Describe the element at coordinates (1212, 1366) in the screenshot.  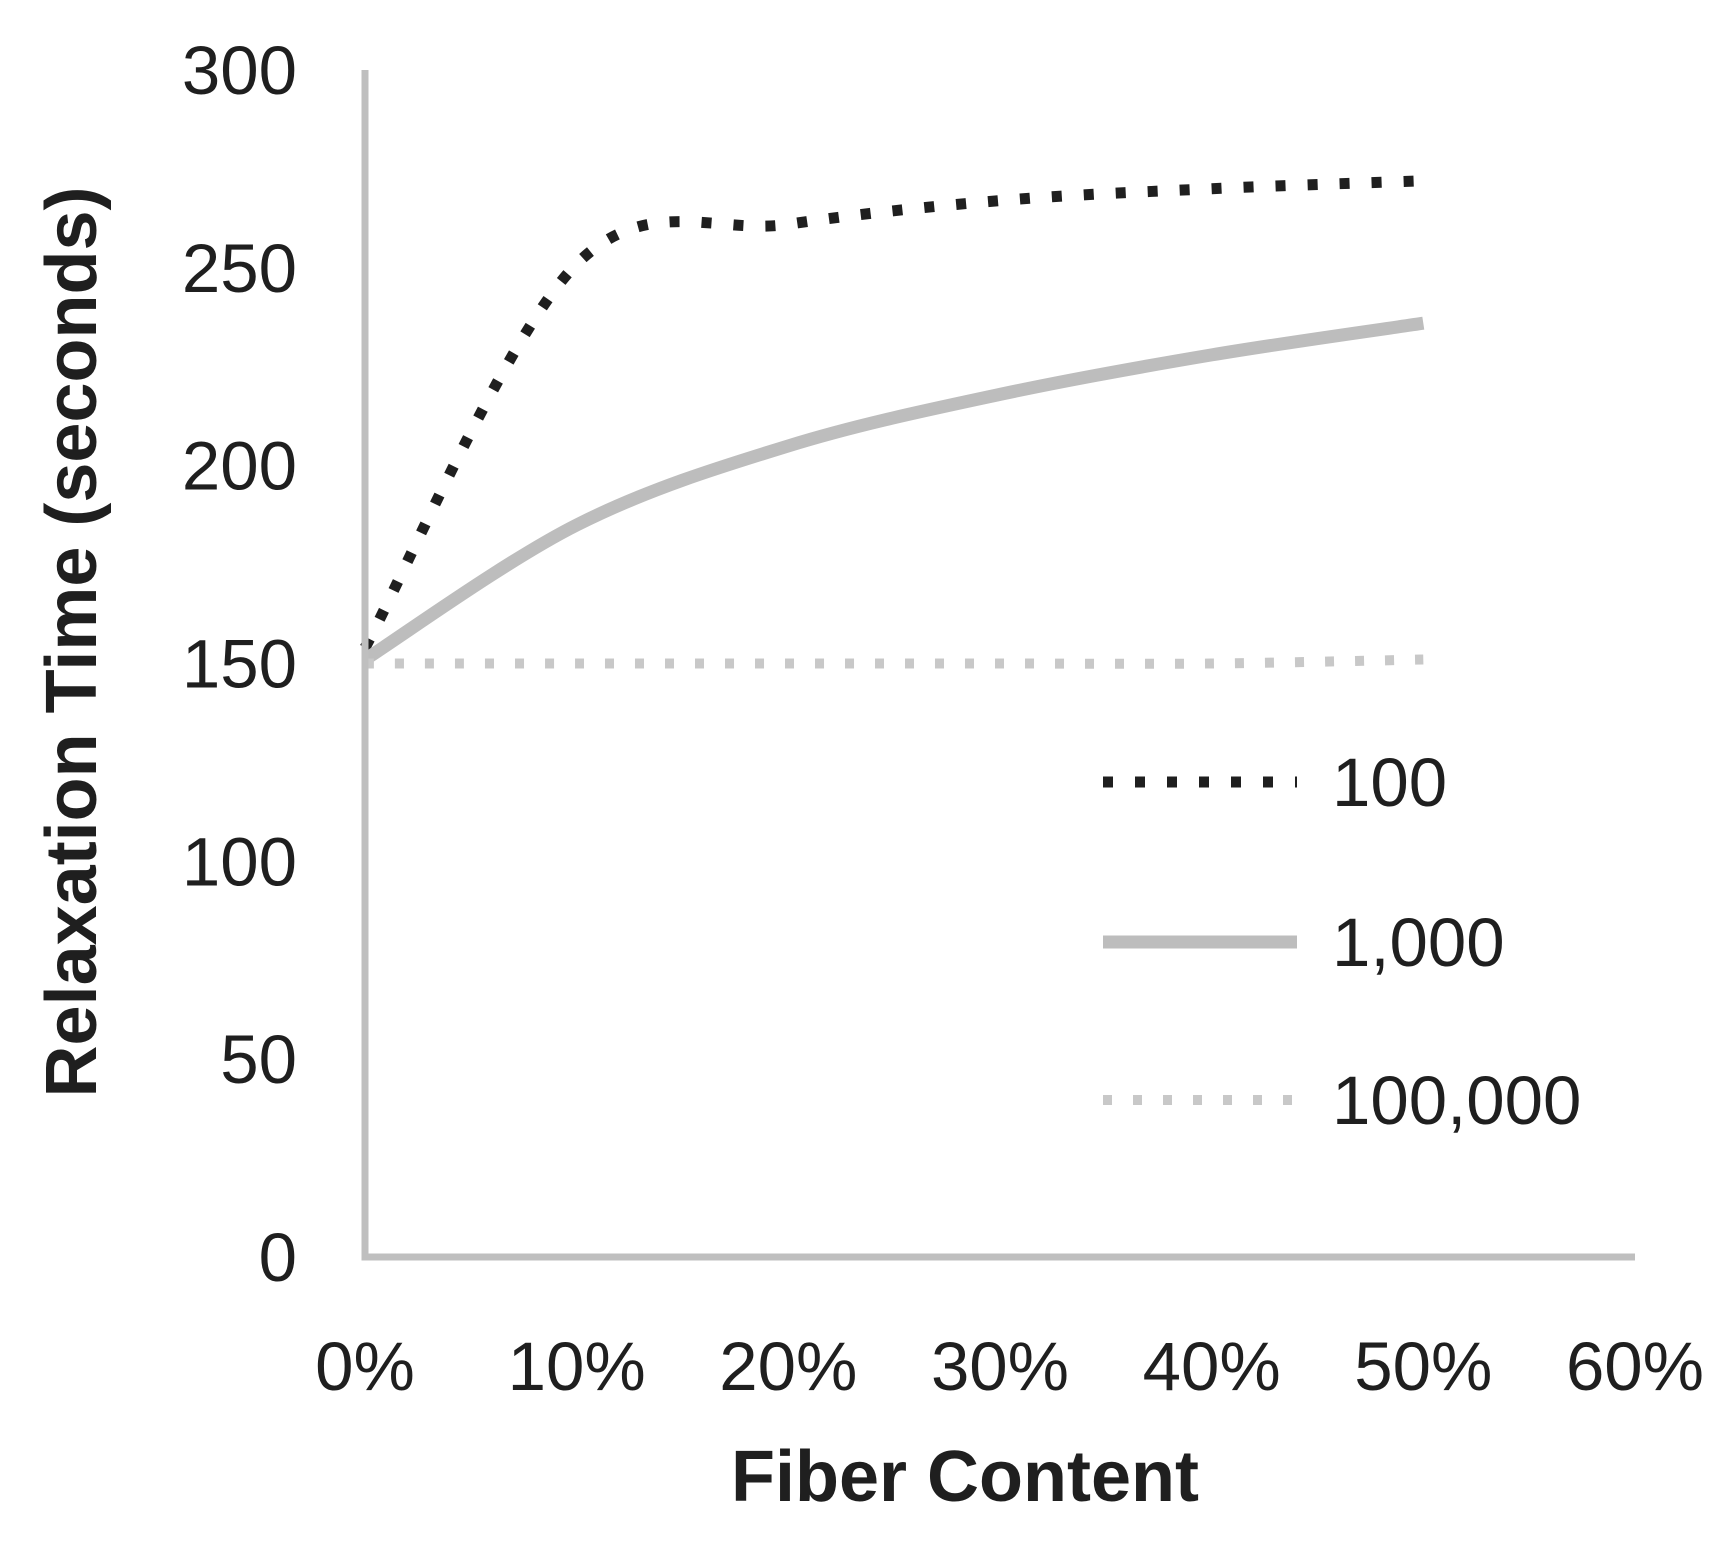
I see `x-tick-label: 40%` at that location.